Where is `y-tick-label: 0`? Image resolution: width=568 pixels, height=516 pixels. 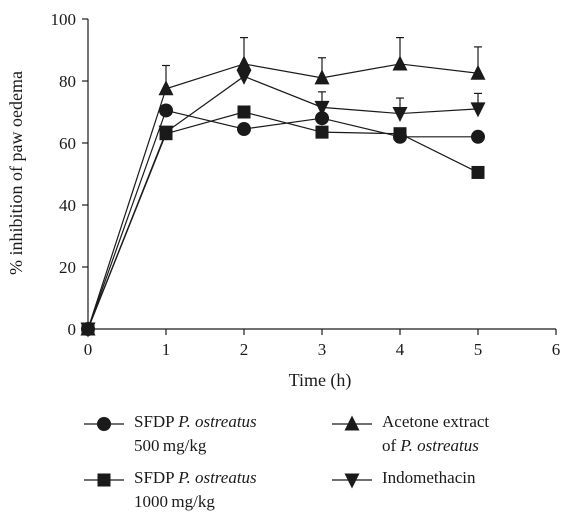 y-tick-label: 0 is located at coordinates (72, 329).